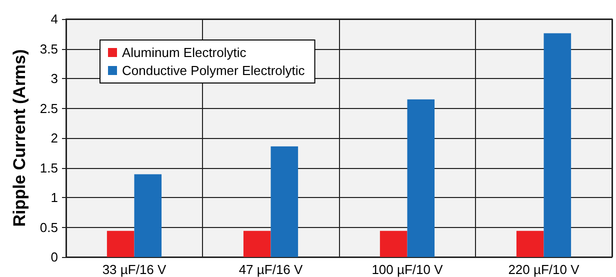  Describe the element at coordinates (49, 108) in the screenshot. I see `y-tick-label: 2.5` at that location.